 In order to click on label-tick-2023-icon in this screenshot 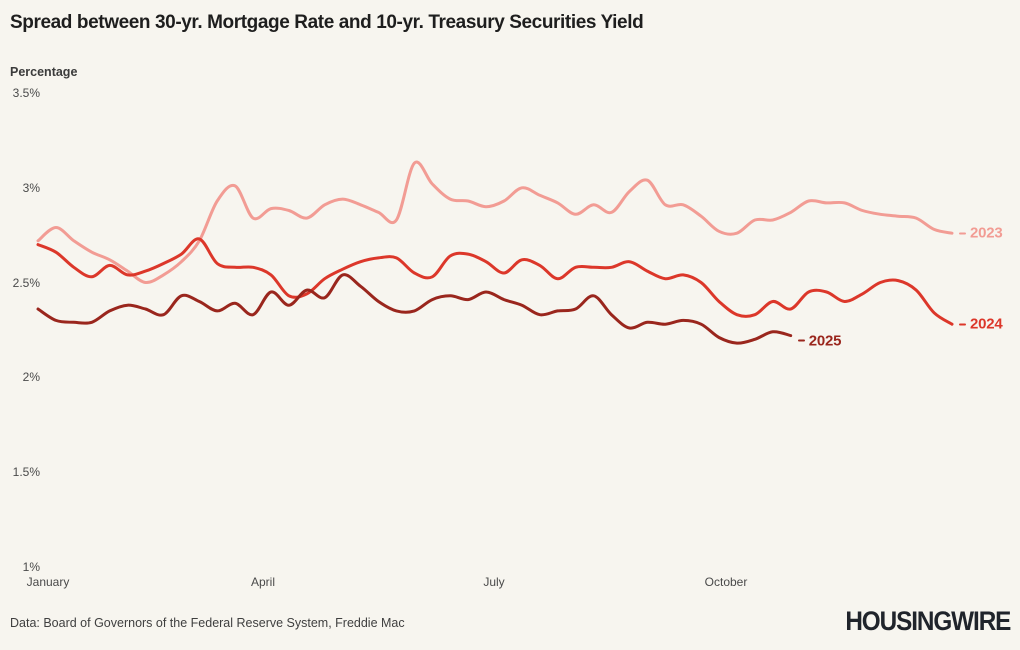, I will do `click(962, 233)`.